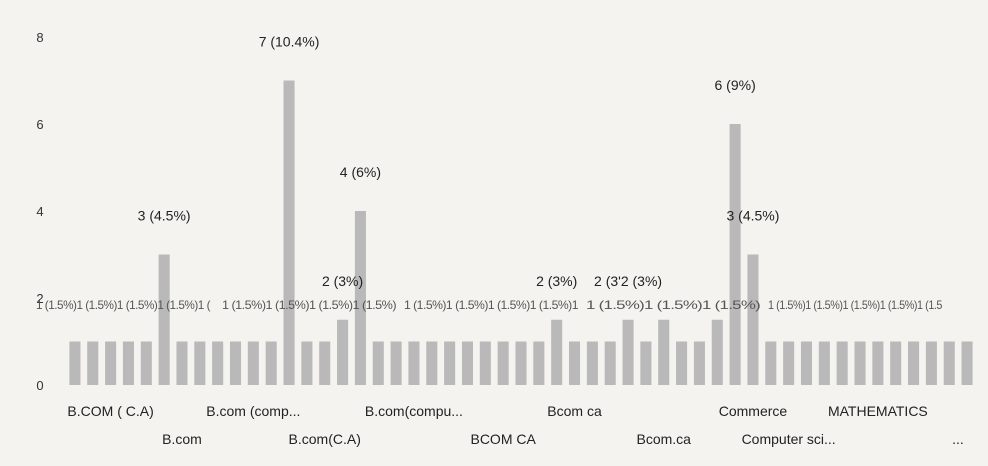 This screenshot has height=466, width=988. Describe the element at coordinates (673, 305) in the screenshot. I see `data-label-cluster: 1 (1.5%)1 (1.5%)1 (1.5%)` at that location.